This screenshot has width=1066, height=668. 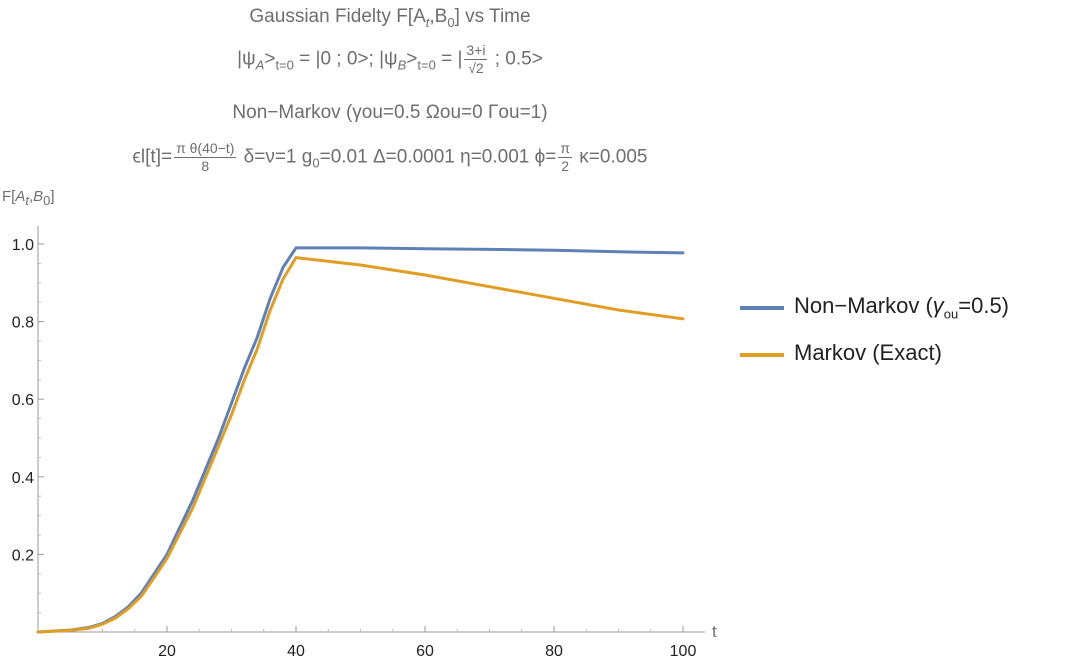 I want to click on phi-den: 2, so click(x=565, y=166).